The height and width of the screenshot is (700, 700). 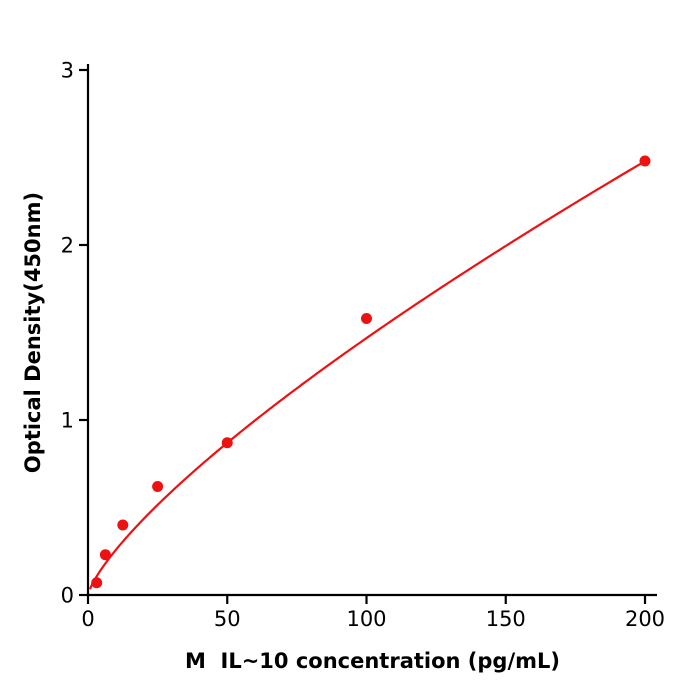 I want to click on y-axis-title: Optical Density(450nm), so click(x=33, y=332).